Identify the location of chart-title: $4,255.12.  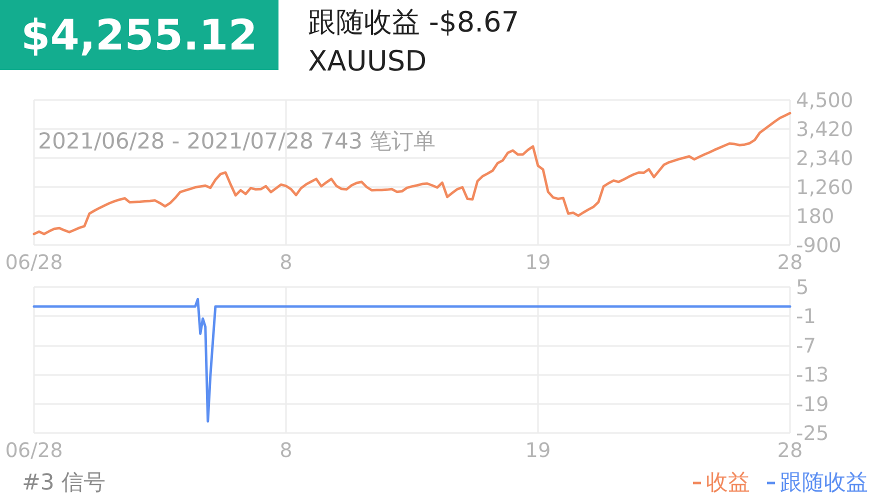
(139, 35).